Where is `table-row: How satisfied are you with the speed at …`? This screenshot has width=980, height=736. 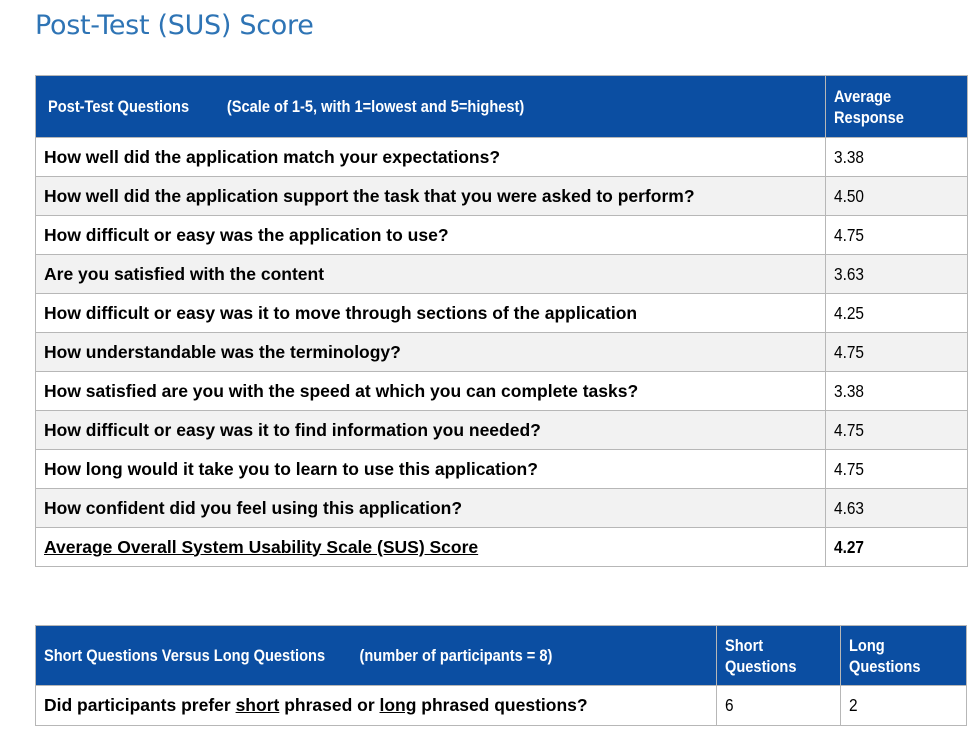
table-row: How satisfied are you with the speed at … is located at coordinates (501, 391).